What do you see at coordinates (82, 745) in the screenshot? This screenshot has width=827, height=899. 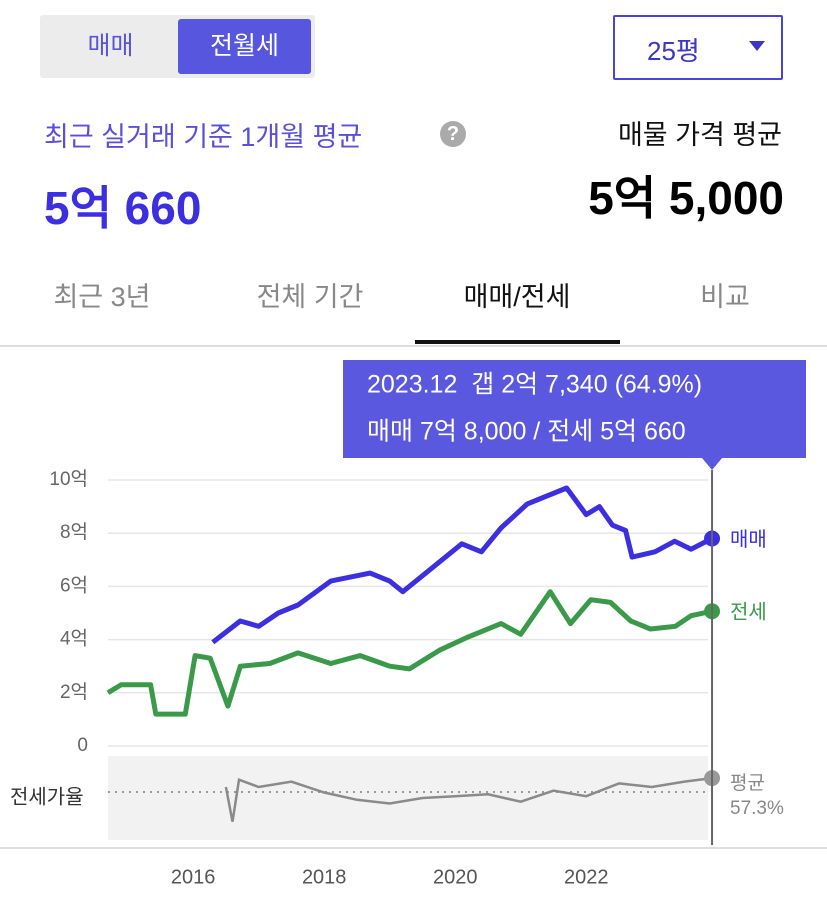 I see `y-tick-label: 0` at bounding box center [82, 745].